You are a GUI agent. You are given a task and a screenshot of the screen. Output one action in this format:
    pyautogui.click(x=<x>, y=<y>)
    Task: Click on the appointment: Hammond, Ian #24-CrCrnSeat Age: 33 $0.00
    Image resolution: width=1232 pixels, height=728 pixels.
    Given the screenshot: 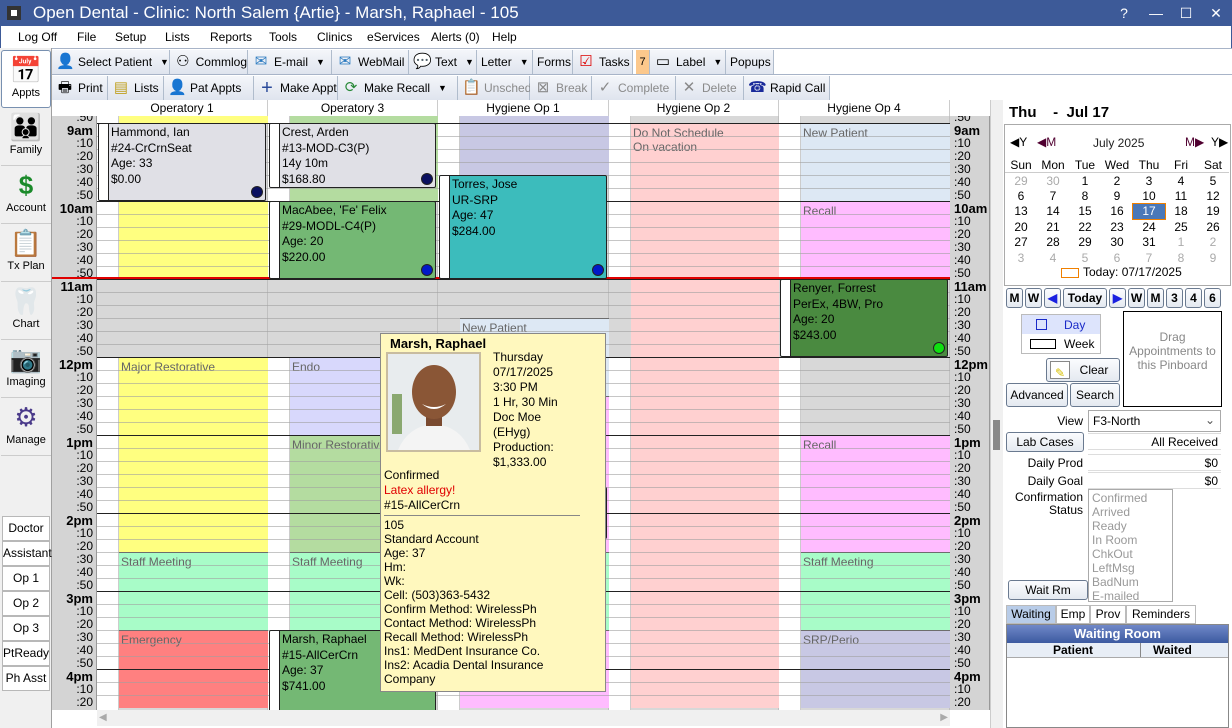 What is the action you would take?
    pyautogui.click(x=182, y=162)
    